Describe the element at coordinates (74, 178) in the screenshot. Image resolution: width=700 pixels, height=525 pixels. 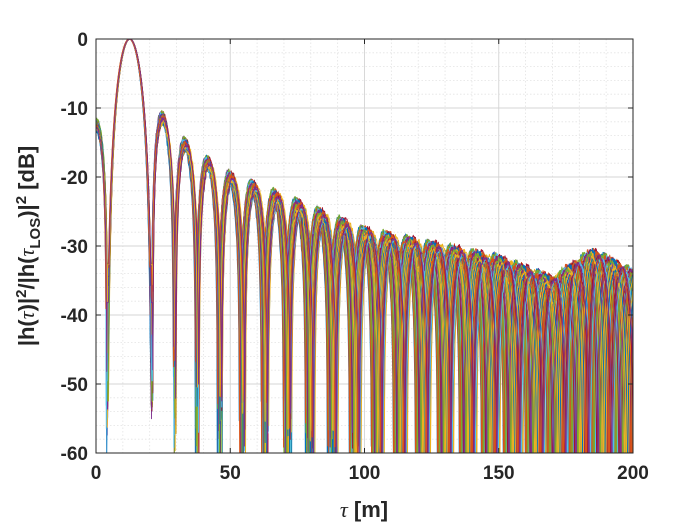
I see `y-tick-label: -20` at that location.